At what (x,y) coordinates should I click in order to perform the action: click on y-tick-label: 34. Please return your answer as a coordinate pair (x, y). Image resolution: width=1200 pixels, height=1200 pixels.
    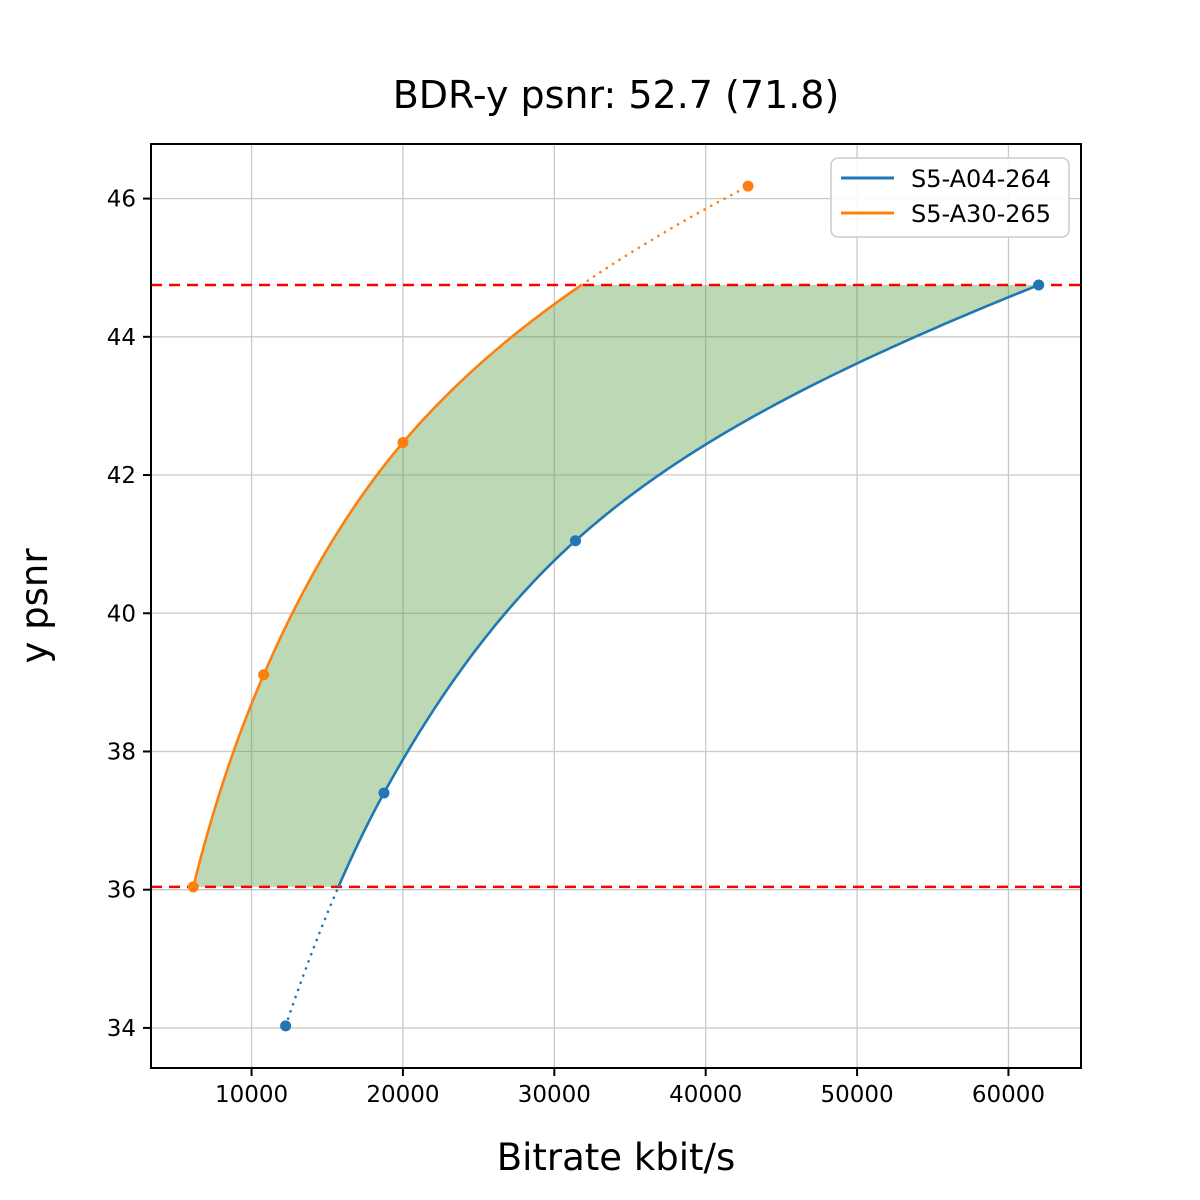
    Looking at the image, I should click on (121, 1029).